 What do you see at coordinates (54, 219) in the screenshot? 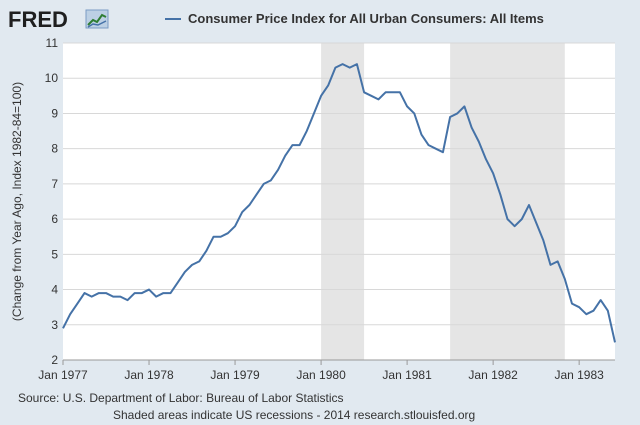
I see `y-tick-label: 6` at bounding box center [54, 219].